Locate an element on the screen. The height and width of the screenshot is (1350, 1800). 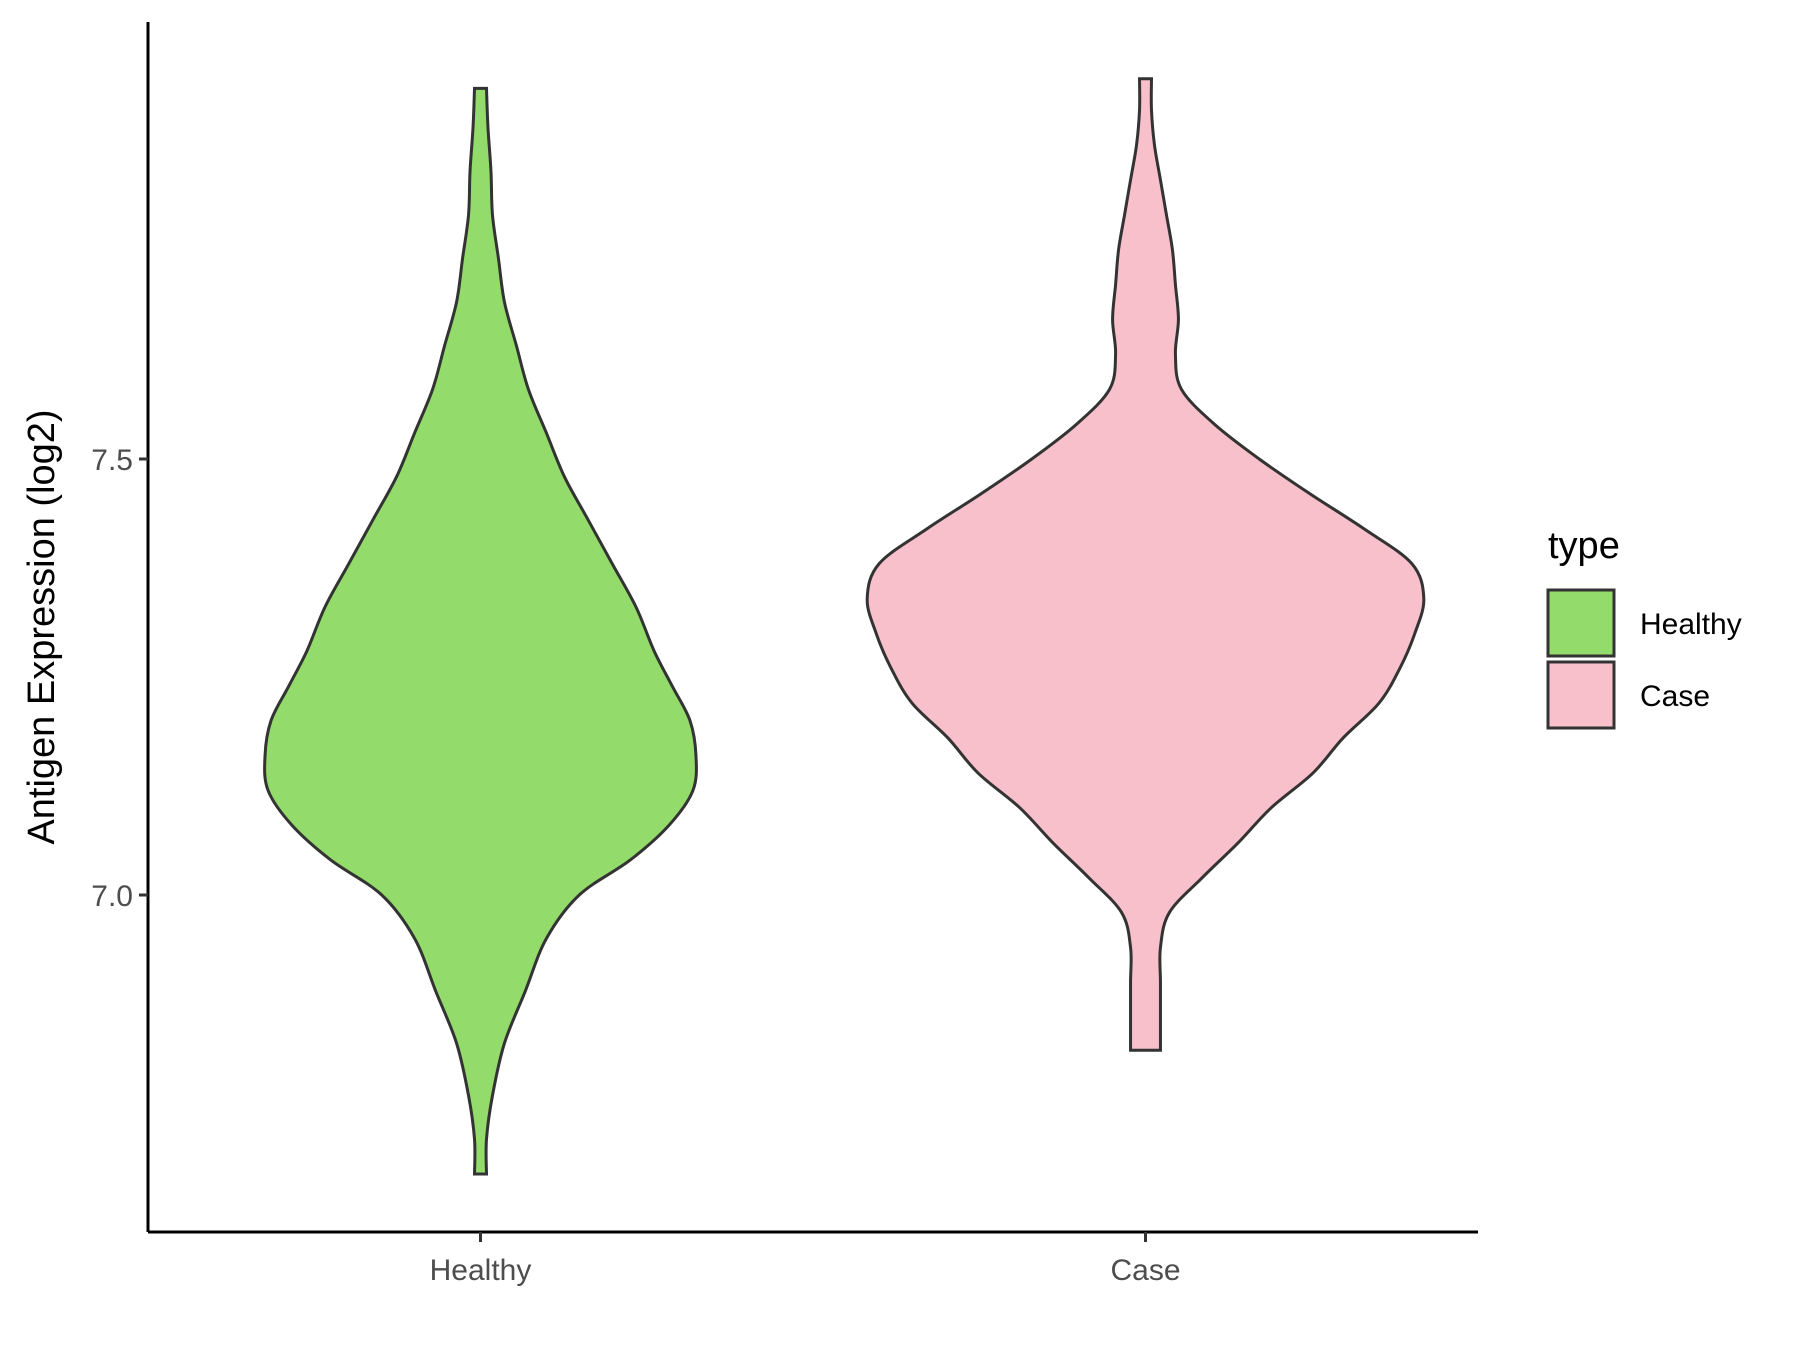
y-tick-label: 7.5 is located at coordinates (112, 460).